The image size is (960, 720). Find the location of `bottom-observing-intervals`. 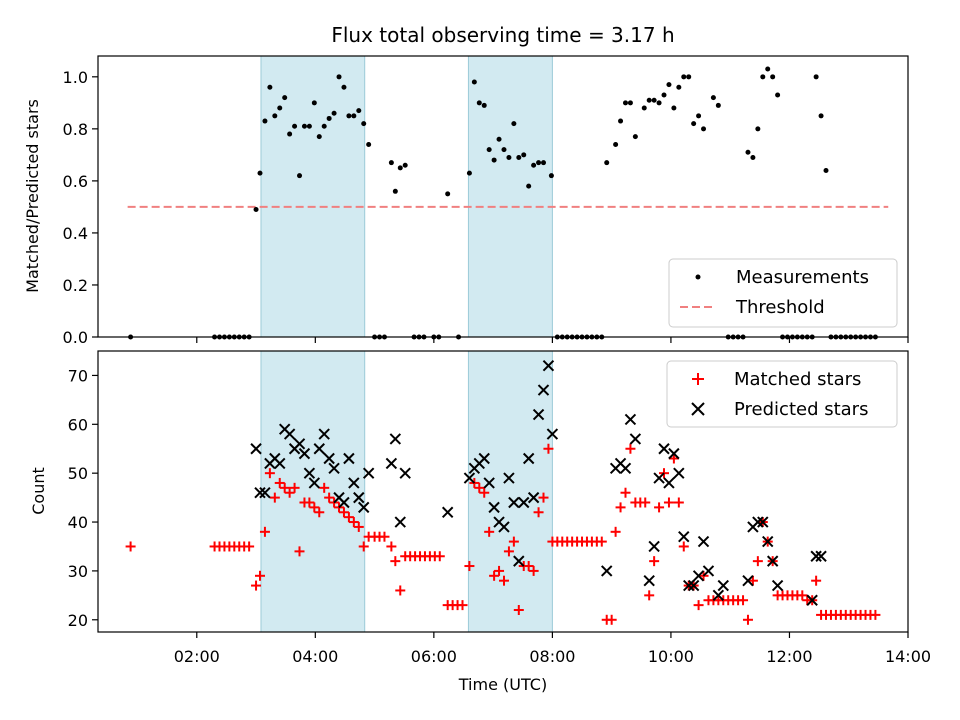

bottom-observing-intervals is located at coordinates (406, 491).